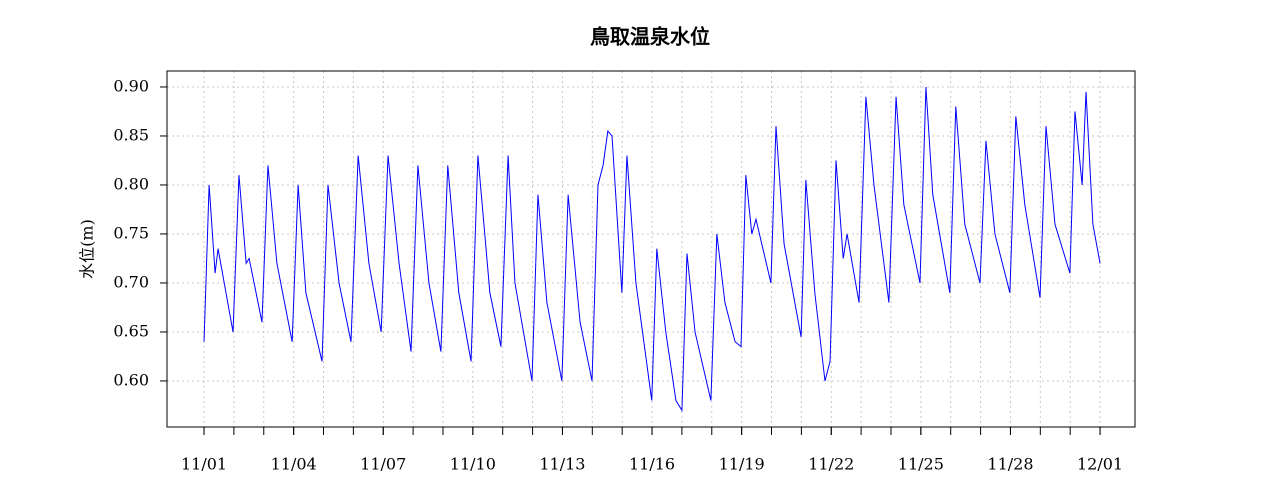 This screenshot has height=500, width=1280. Describe the element at coordinates (831, 464) in the screenshot. I see `x-tick-label: 11/22` at that location.